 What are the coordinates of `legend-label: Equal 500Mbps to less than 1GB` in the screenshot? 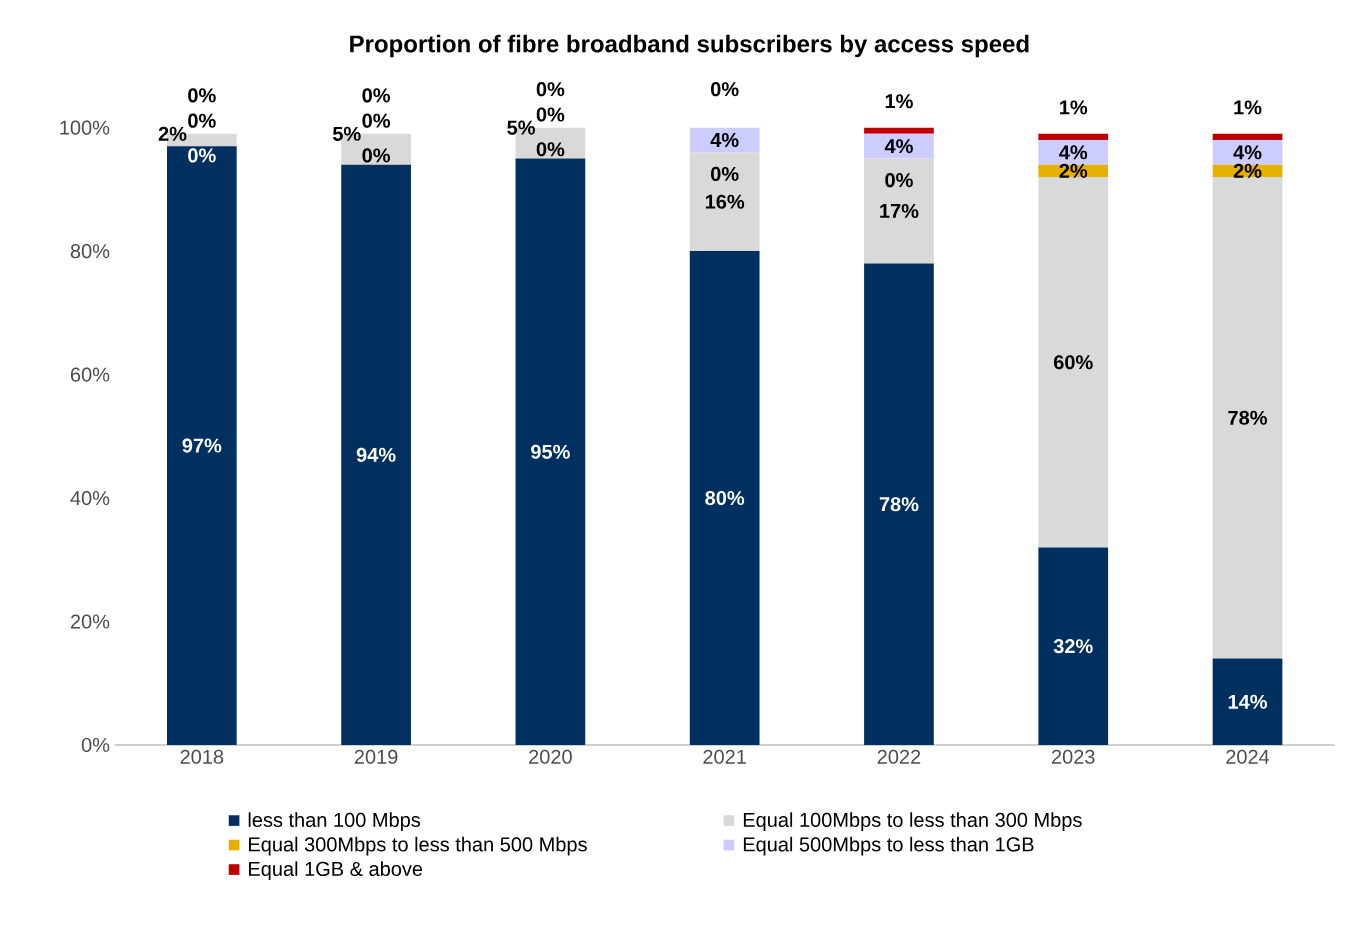 It's located at (888, 846).